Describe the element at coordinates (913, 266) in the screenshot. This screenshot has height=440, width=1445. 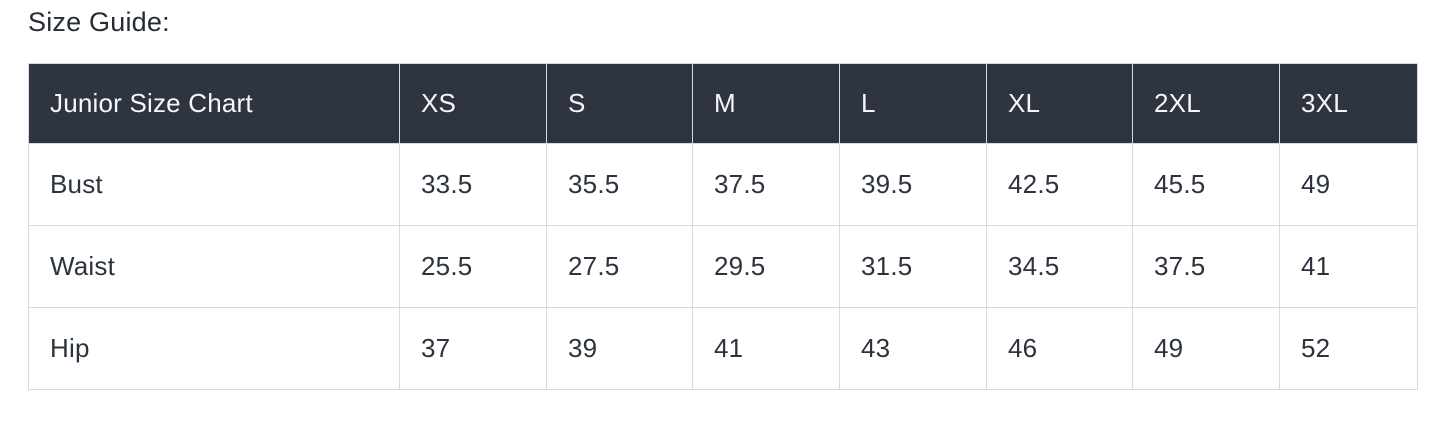
I see `cell-waist-l: 31.5` at that location.